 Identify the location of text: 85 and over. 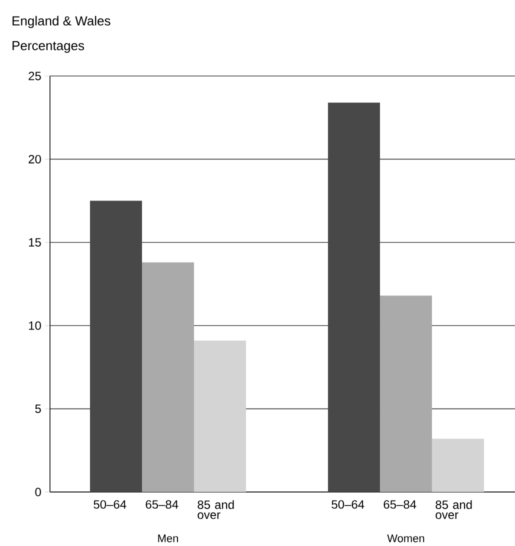
(454, 510).